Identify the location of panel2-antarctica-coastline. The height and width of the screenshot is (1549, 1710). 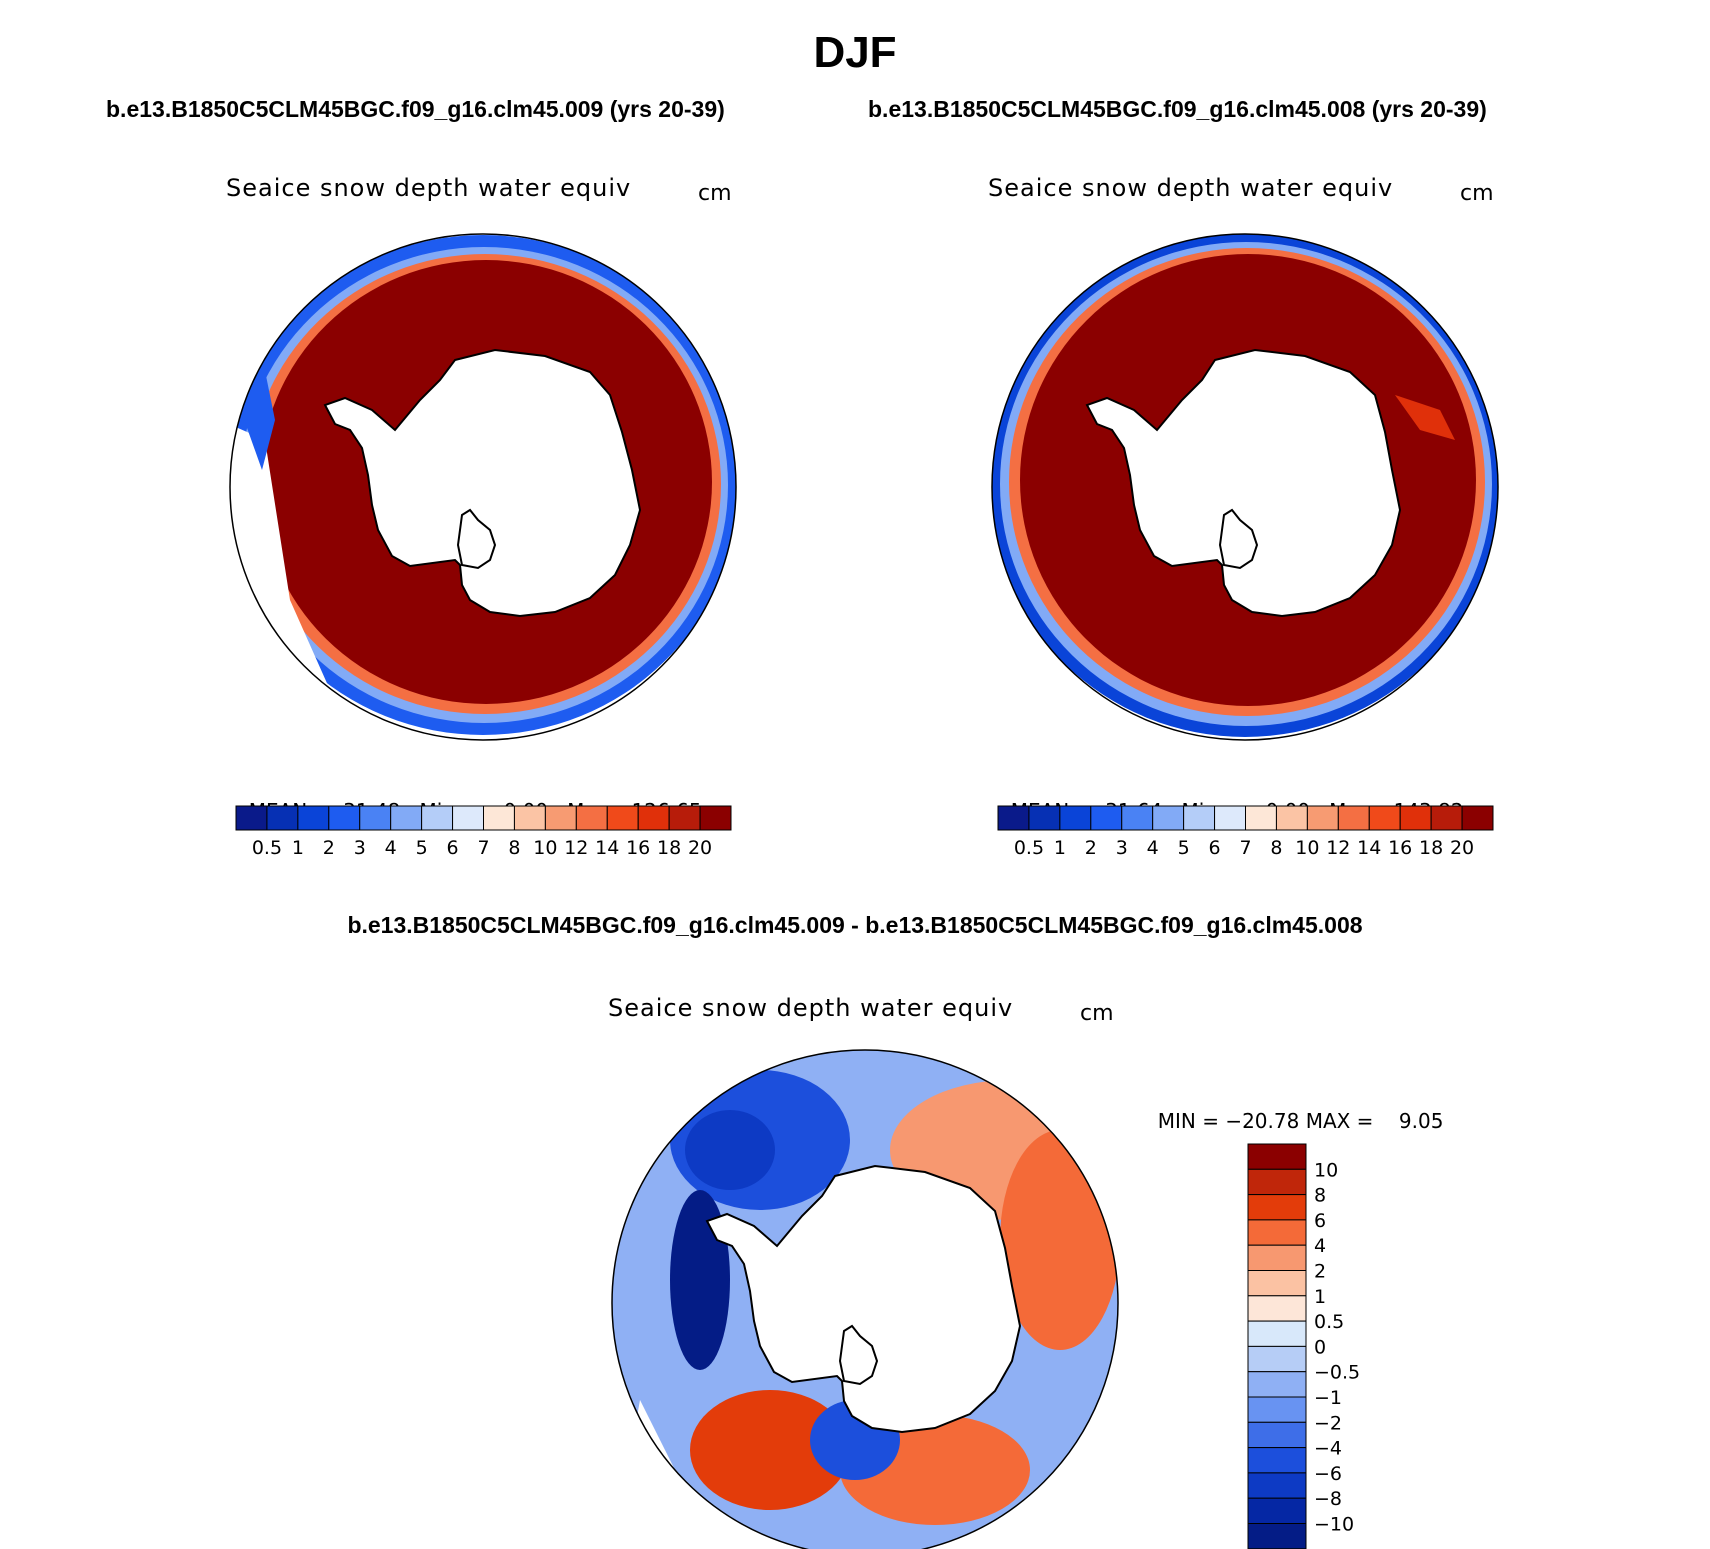
(1243, 483).